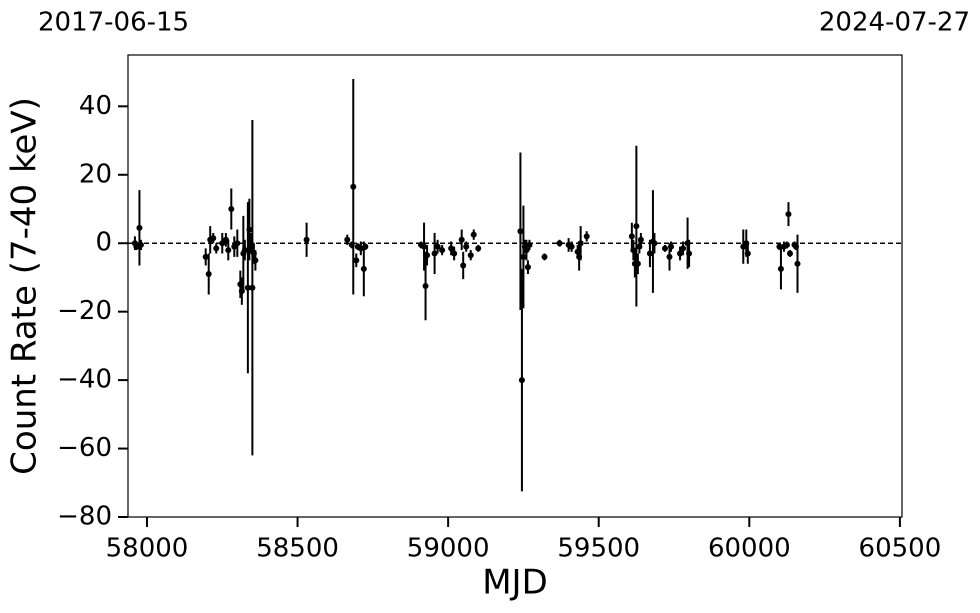  I want to click on end-date: 2024-07-27, so click(894, 23).